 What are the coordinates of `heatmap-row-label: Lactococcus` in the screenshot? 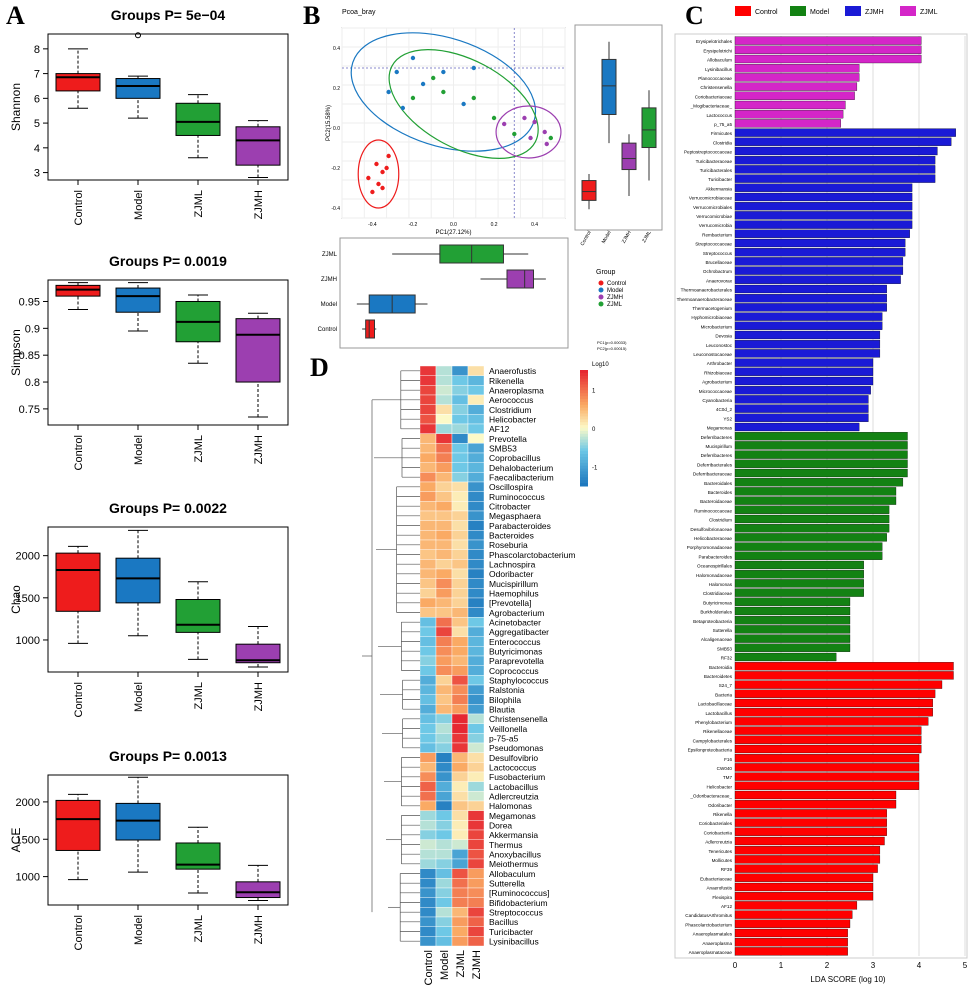 It's located at (512, 768).